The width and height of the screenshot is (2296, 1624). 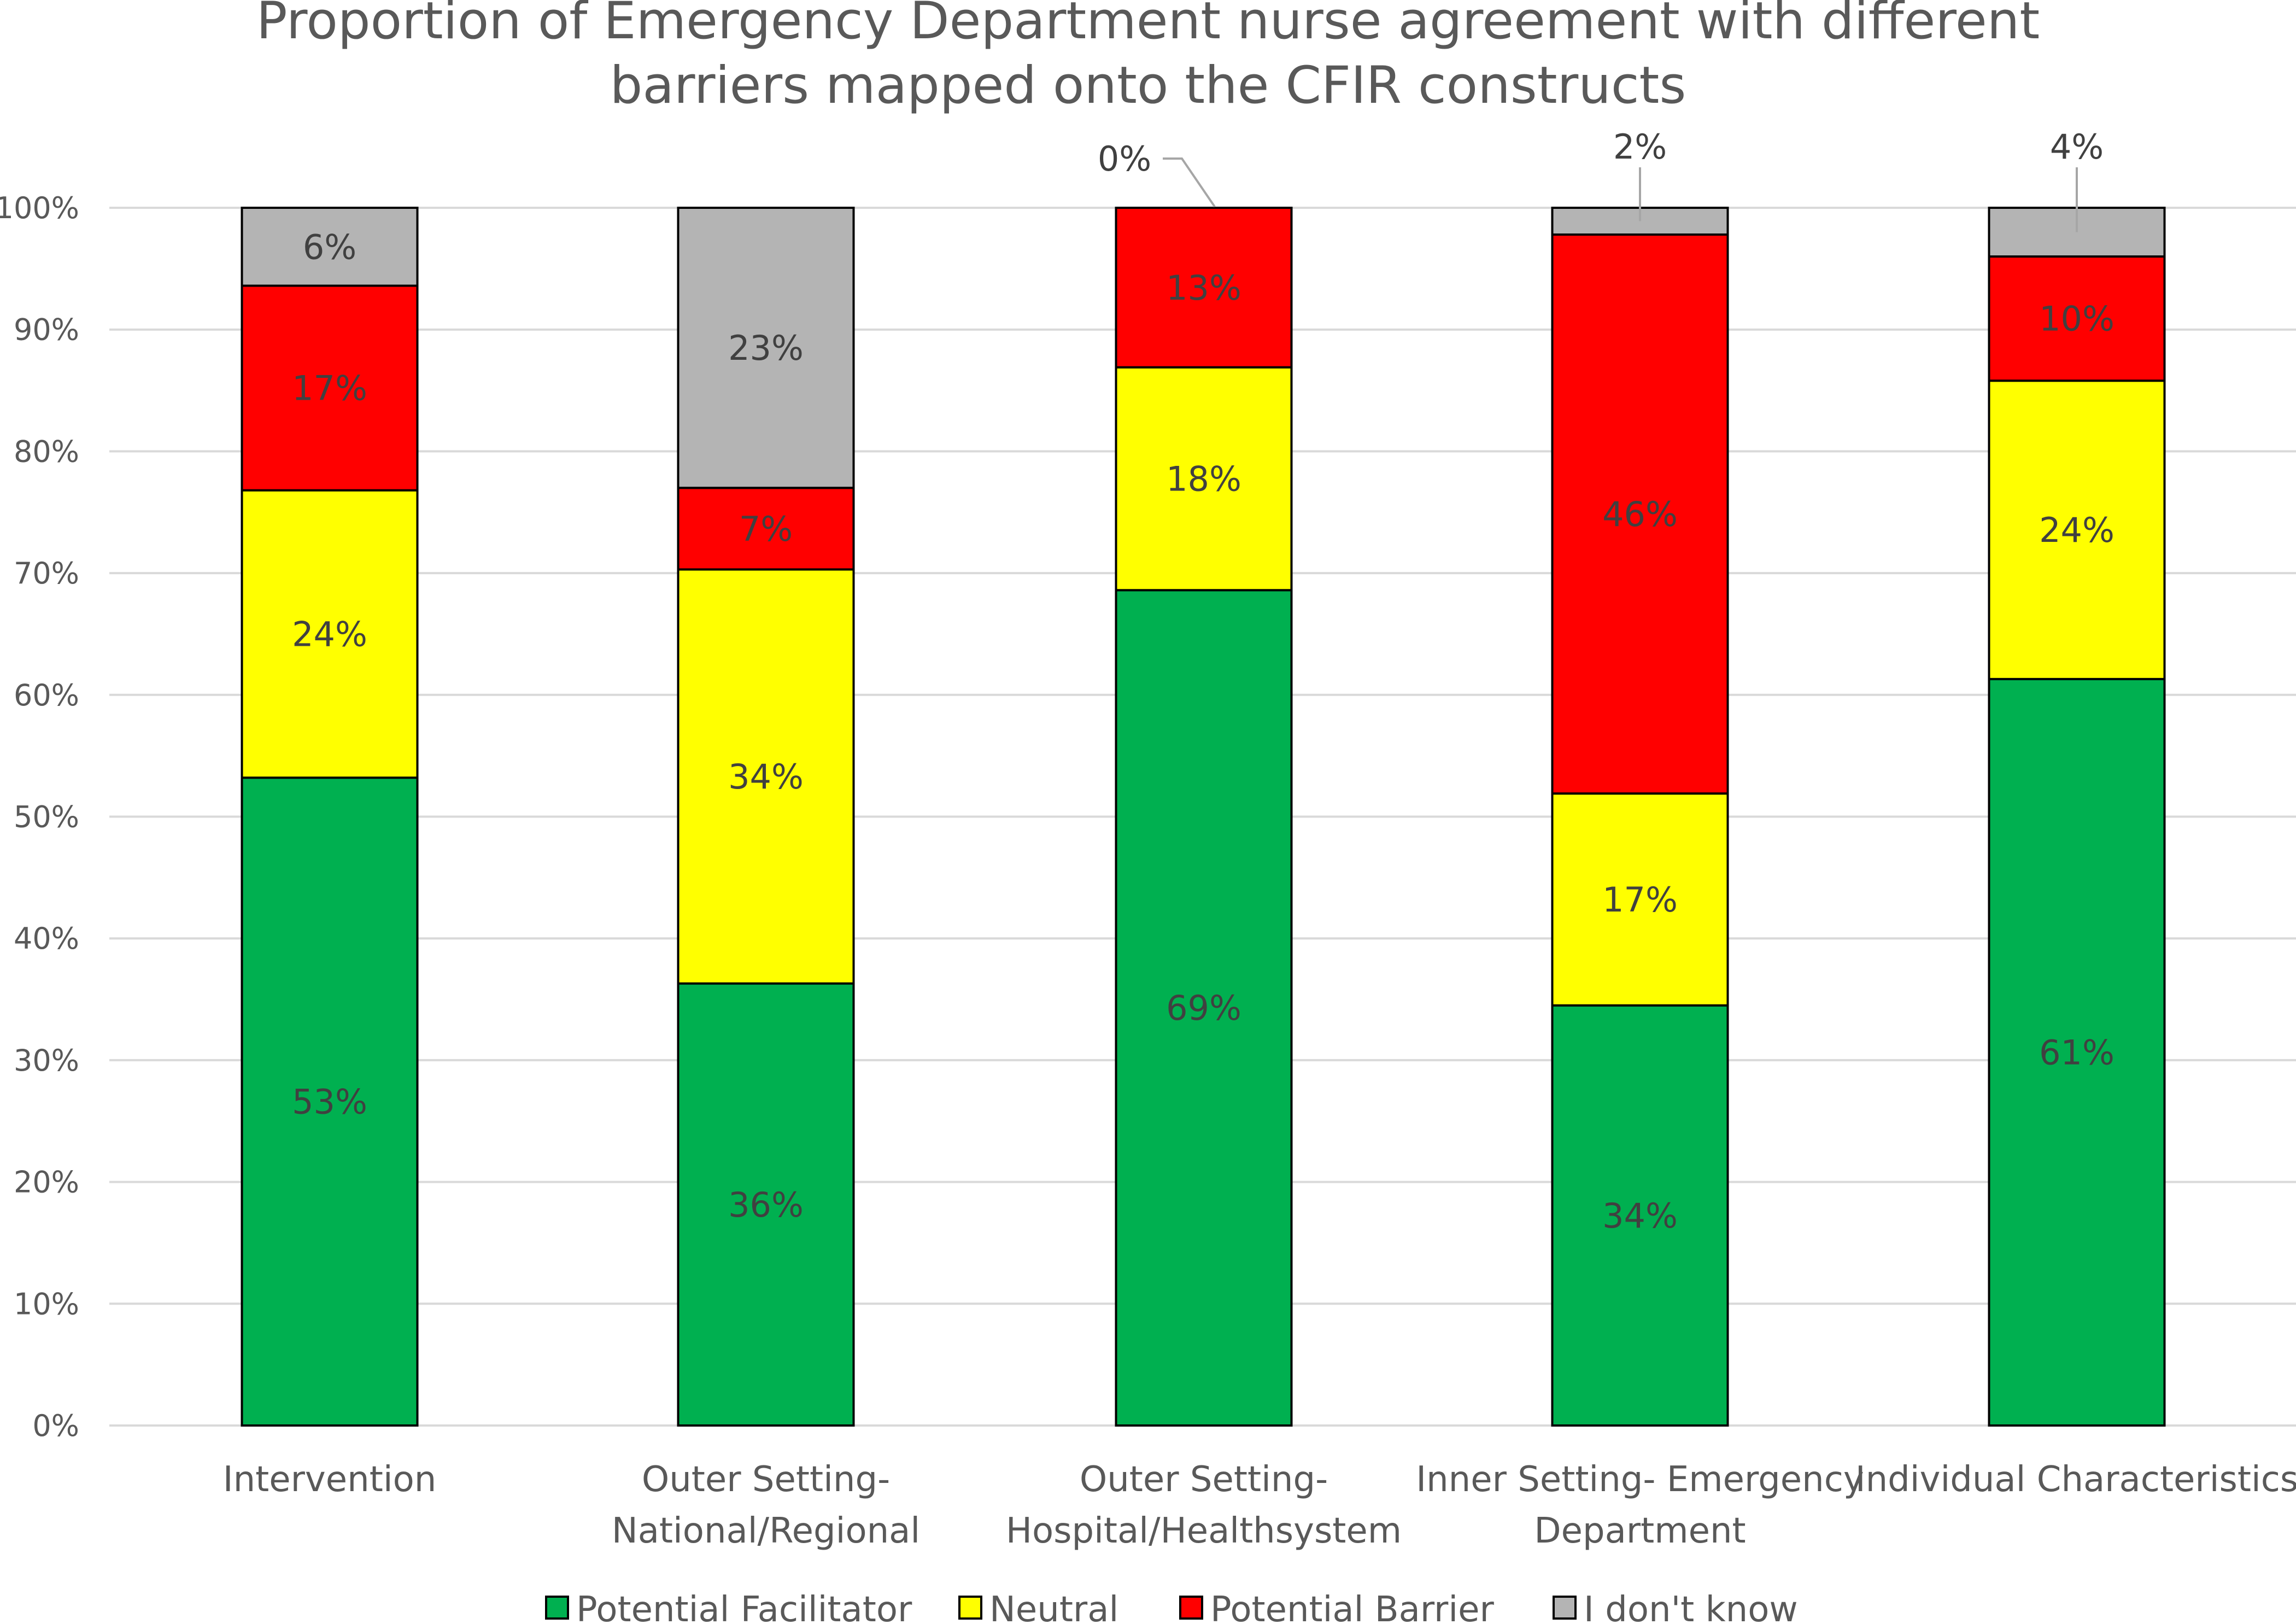 I want to click on data-label: 6%, so click(x=329, y=247).